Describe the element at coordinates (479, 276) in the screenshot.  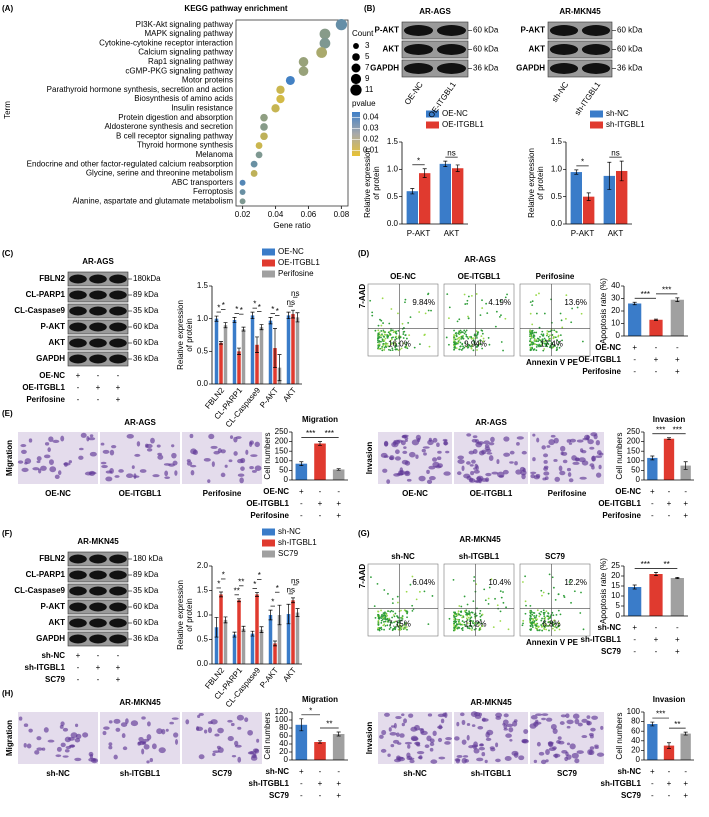
I see `flow-condition: OE-ITGBL1` at that location.